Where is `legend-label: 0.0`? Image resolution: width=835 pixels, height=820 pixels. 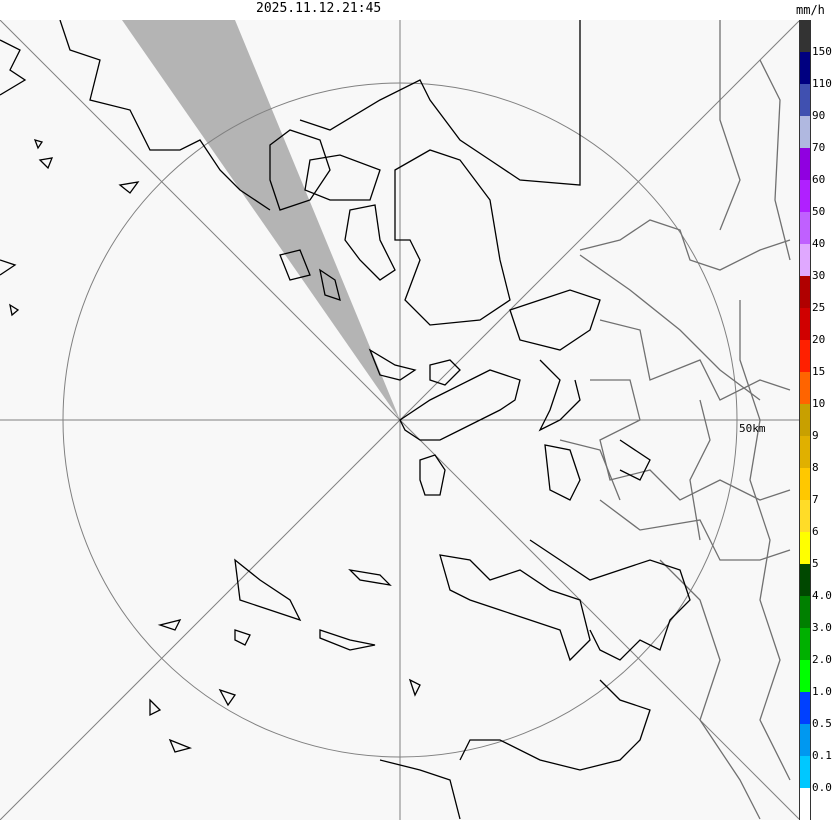 legend-label: 0.0 is located at coordinates (822, 787).